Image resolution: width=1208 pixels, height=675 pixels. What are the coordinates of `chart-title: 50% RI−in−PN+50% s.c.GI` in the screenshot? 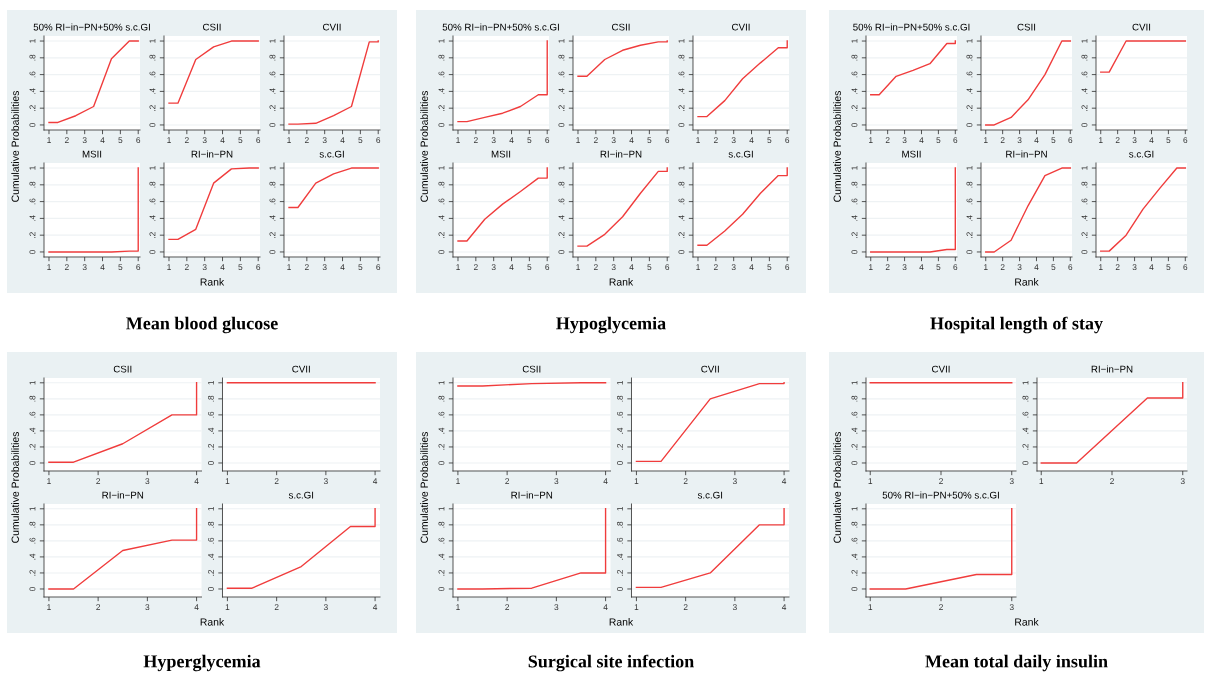 It's located at (500, 27).